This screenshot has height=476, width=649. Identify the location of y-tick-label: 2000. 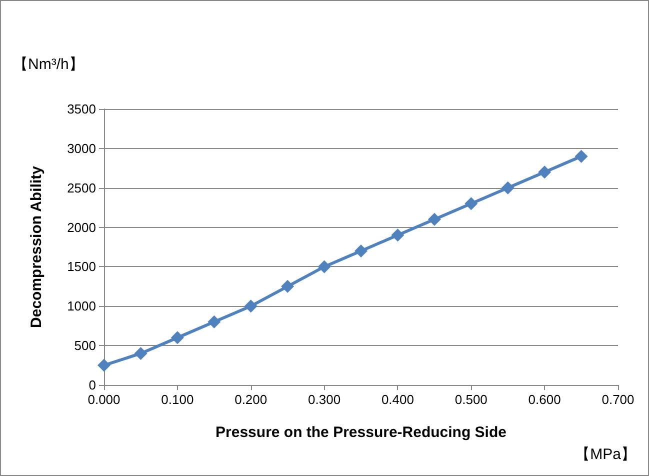
(81, 227).